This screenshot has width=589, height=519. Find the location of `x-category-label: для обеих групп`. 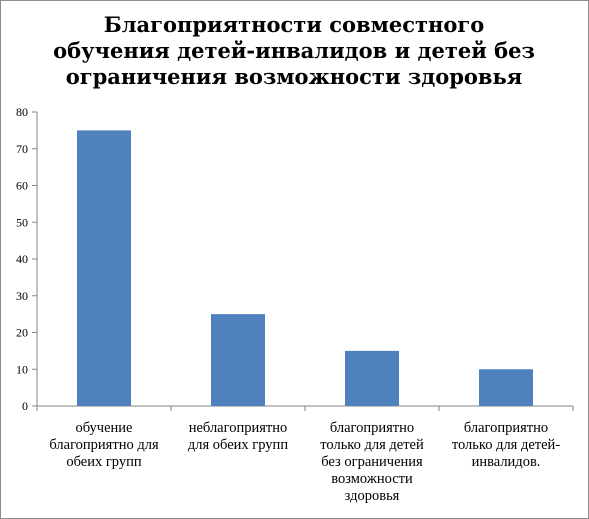

x-category-label: для обеих групп is located at coordinates (238, 445).